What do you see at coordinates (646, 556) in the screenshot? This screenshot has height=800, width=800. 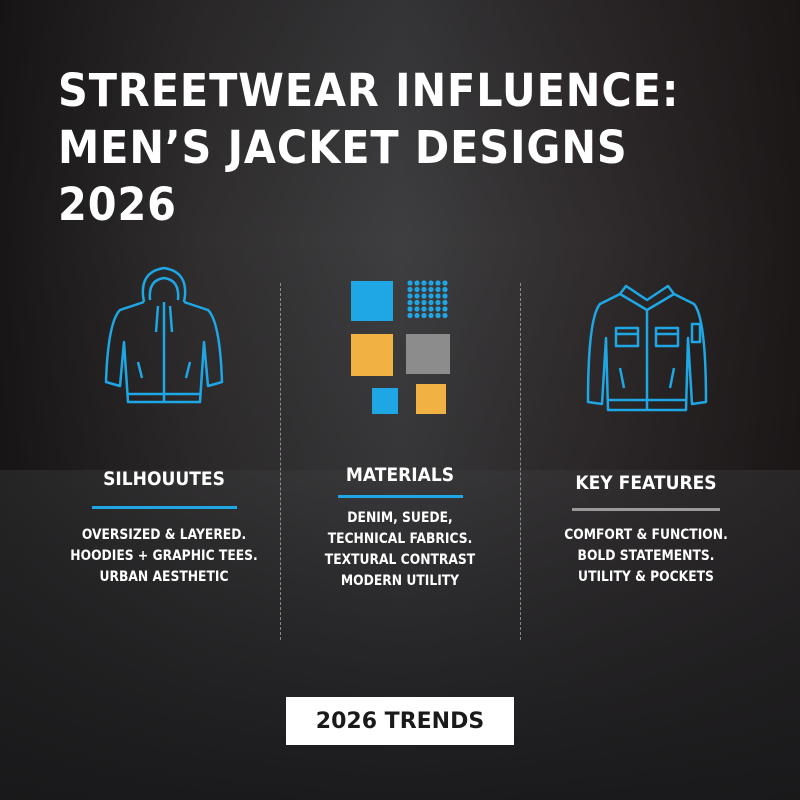 I see `column-line: BOLD STATEMENTS.` at bounding box center [646, 556].